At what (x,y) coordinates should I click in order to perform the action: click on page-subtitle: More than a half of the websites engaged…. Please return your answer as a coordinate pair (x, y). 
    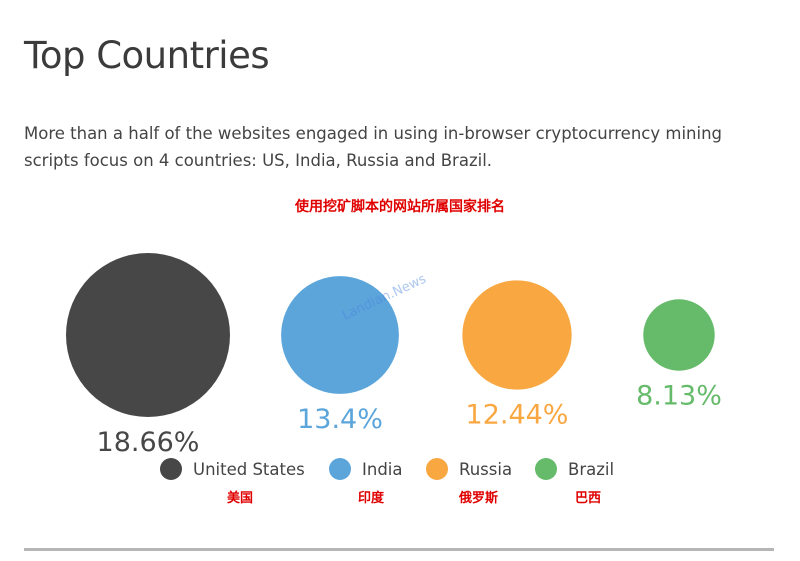
    Looking at the image, I should click on (373, 147).